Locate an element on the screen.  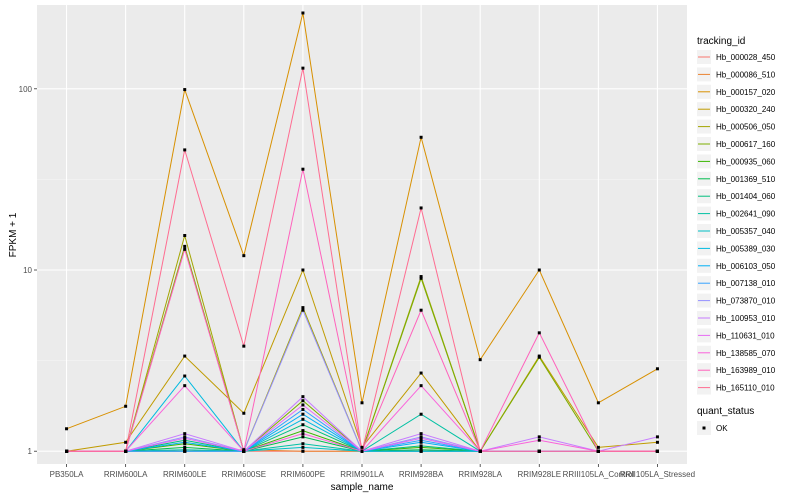
legend-item: Hb_000320_240 is located at coordinates (736, 109).